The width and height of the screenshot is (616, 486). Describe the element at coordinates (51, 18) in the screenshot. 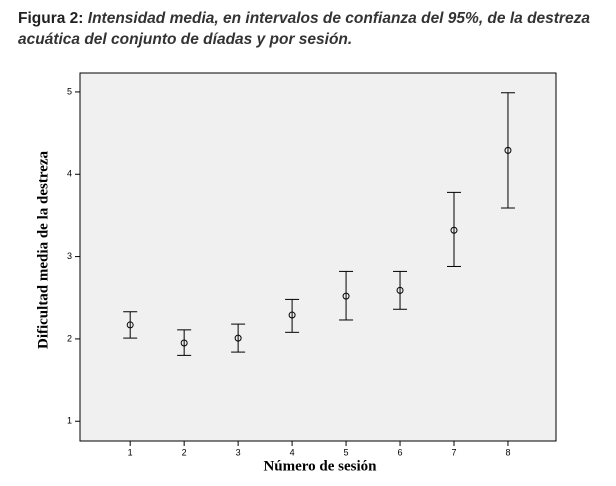

I see `caption-label: Figura 2:` at that location.